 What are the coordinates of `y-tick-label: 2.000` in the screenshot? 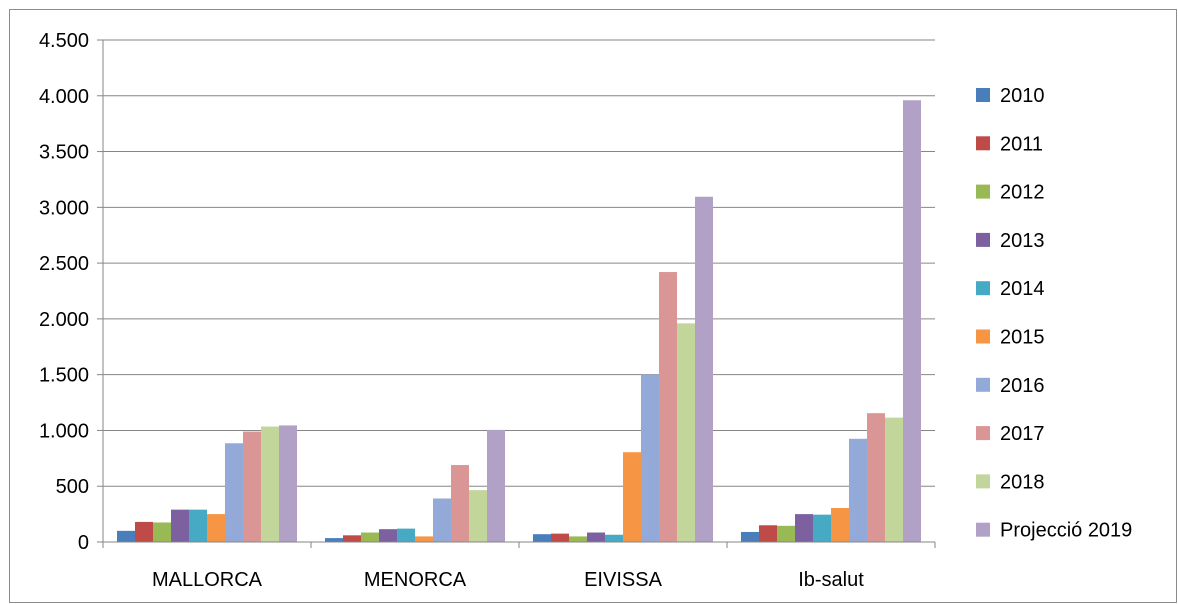 It's located at (64, 320).